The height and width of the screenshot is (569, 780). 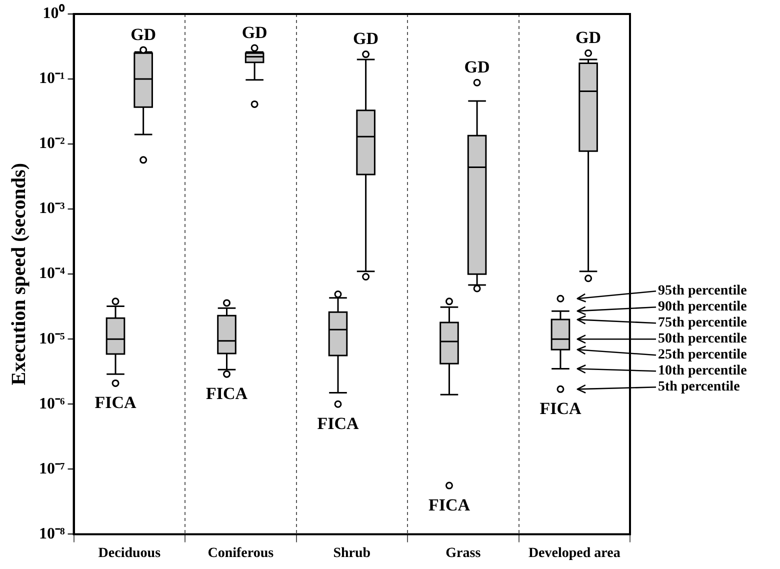 What do you see at coordinates (699, 387) in the screenshot?
I see `text: 5th percentile` at bounding box center [699, 387].